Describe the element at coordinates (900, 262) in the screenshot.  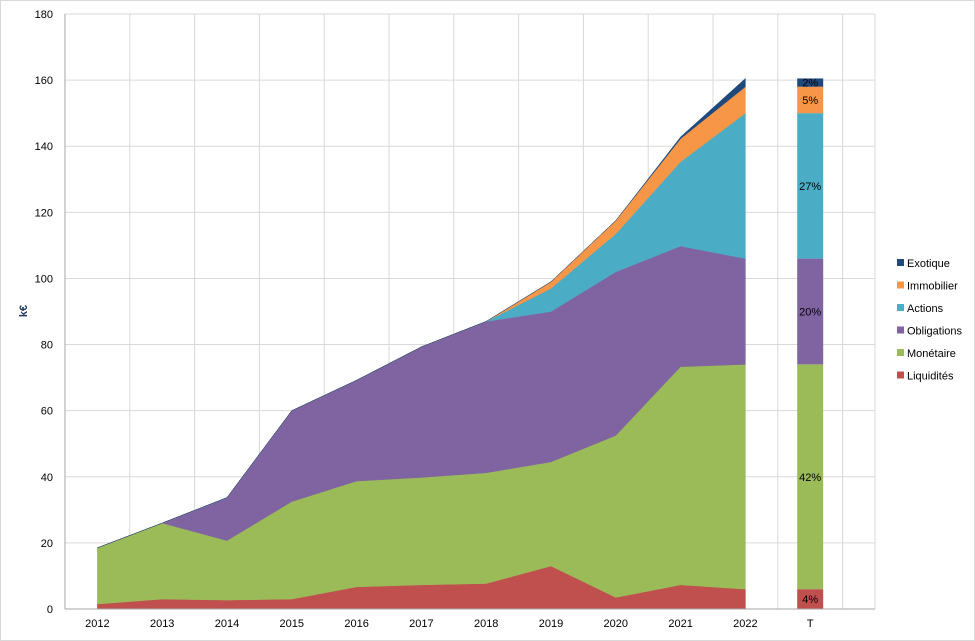
I see `legend-swatch-exotique` at that location.